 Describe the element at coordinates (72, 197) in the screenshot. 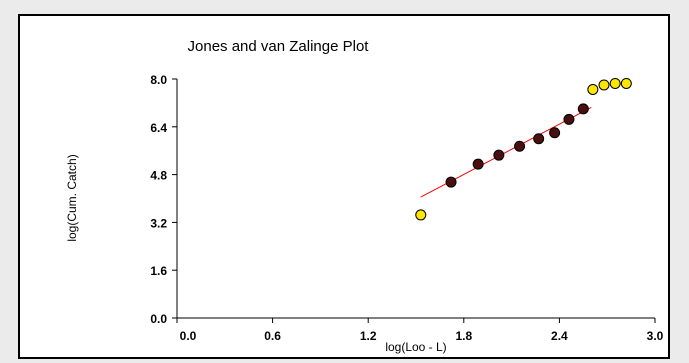

I see `y-axis-label: log(Cum. Catch)` at that location.